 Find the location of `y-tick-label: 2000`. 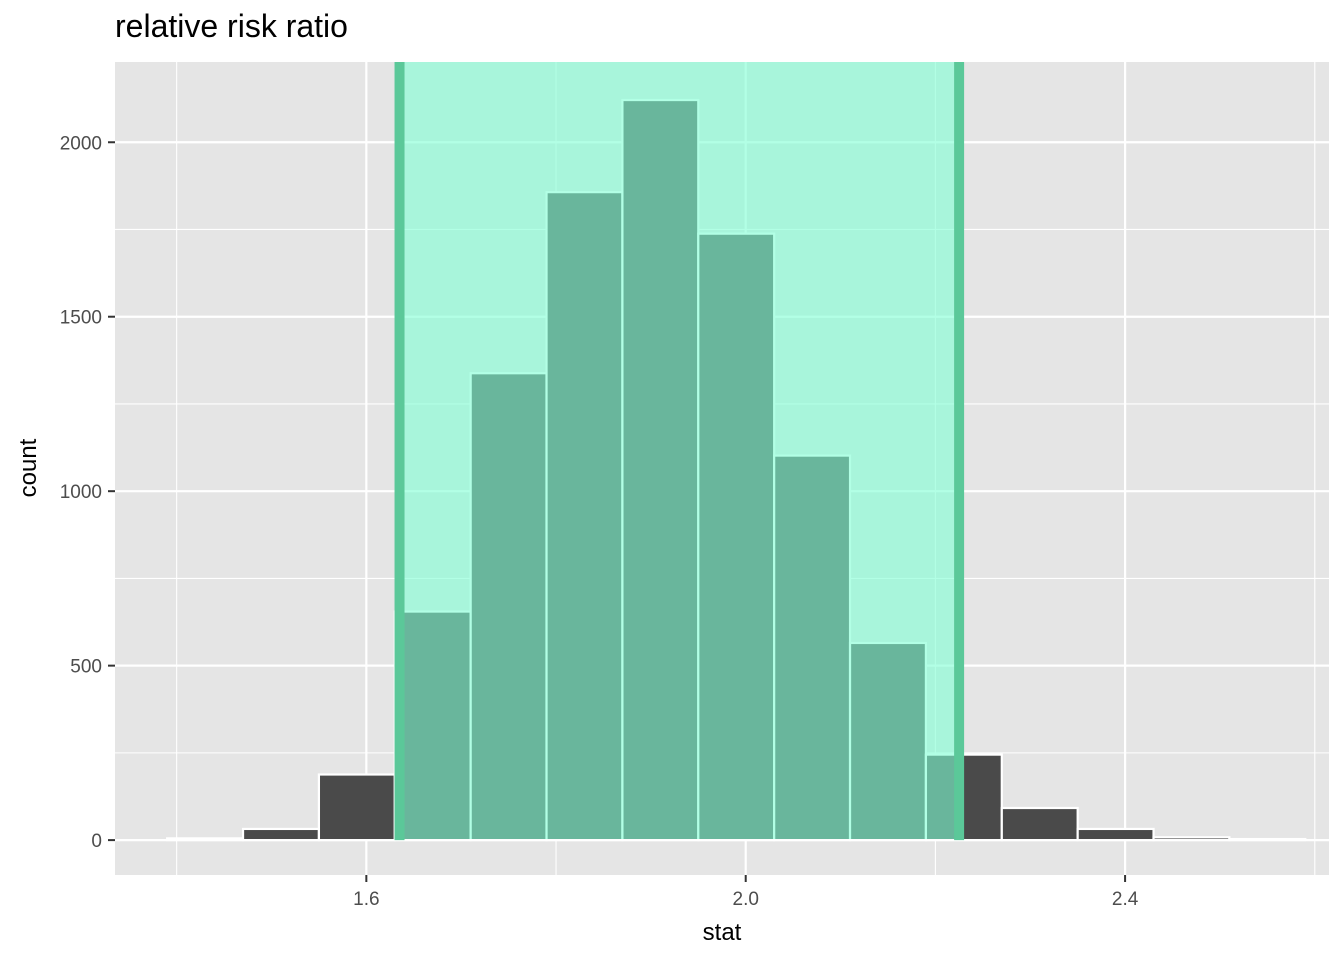

y-tick-label: 2000 is located at coordinates (81, 143).